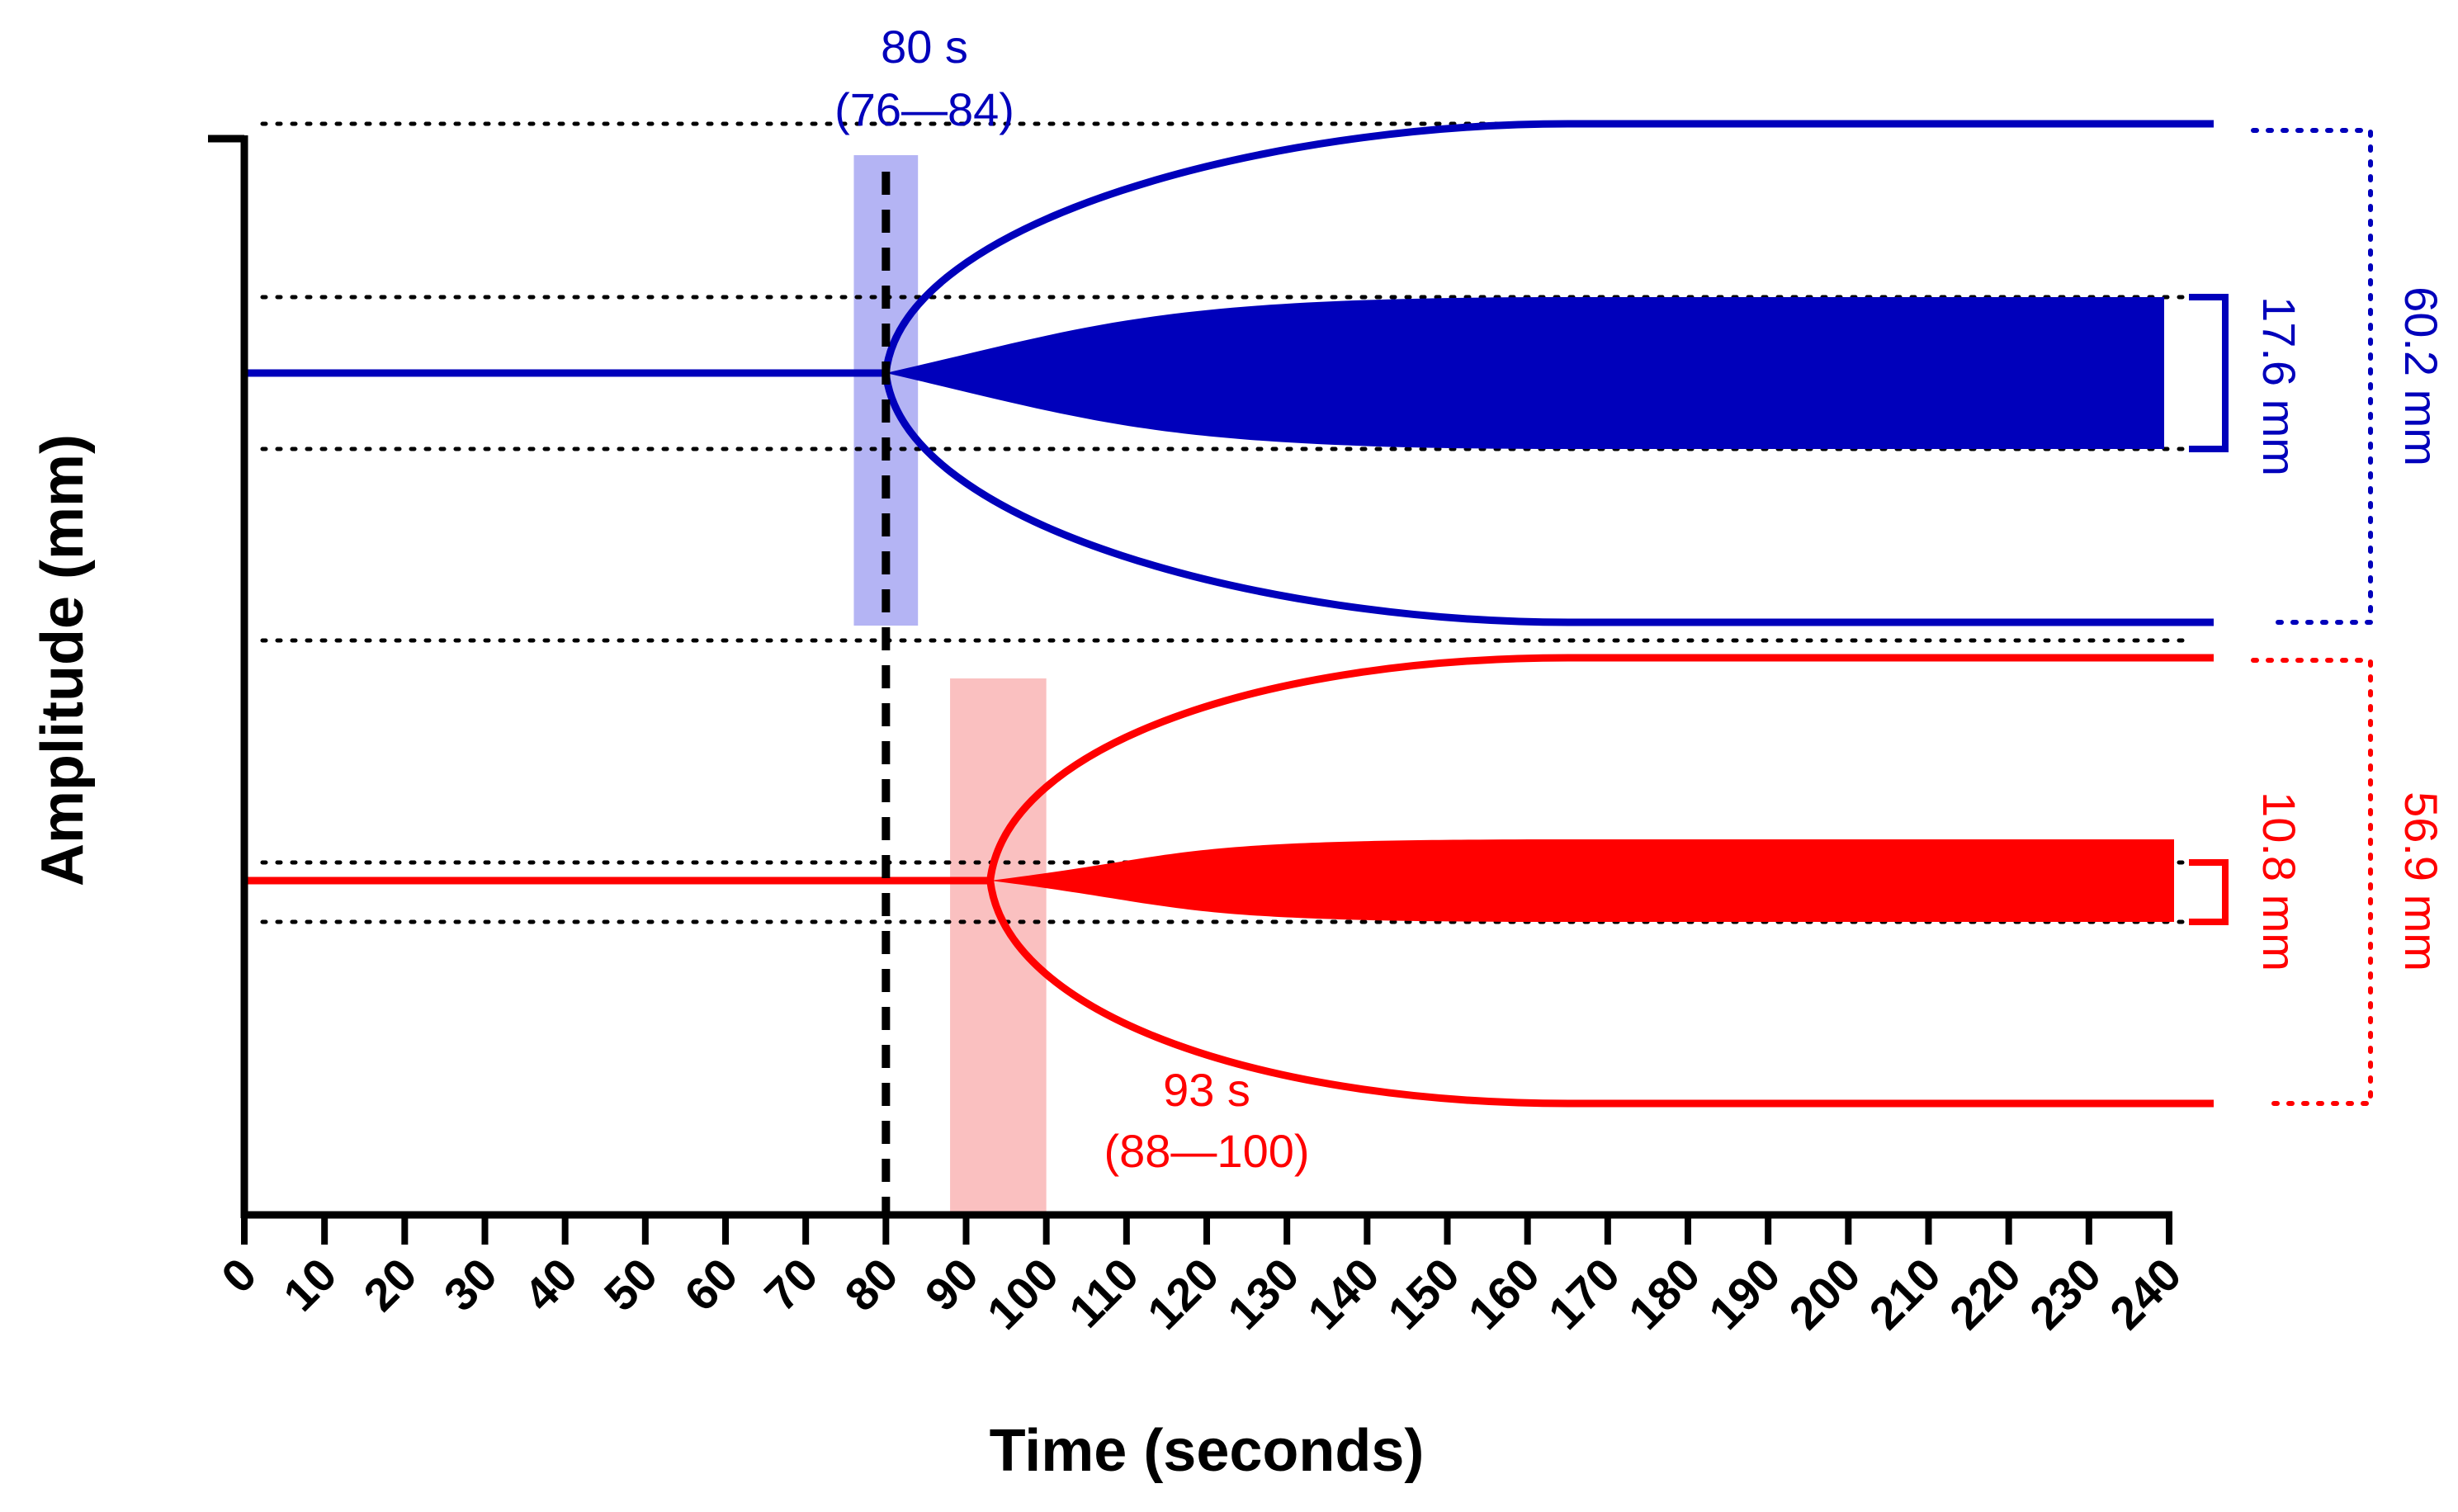 Image resolution: width=2458 pixels, height=1512 pixels. I want to click on x-tick-label-60: 60, so click(711, 1284).